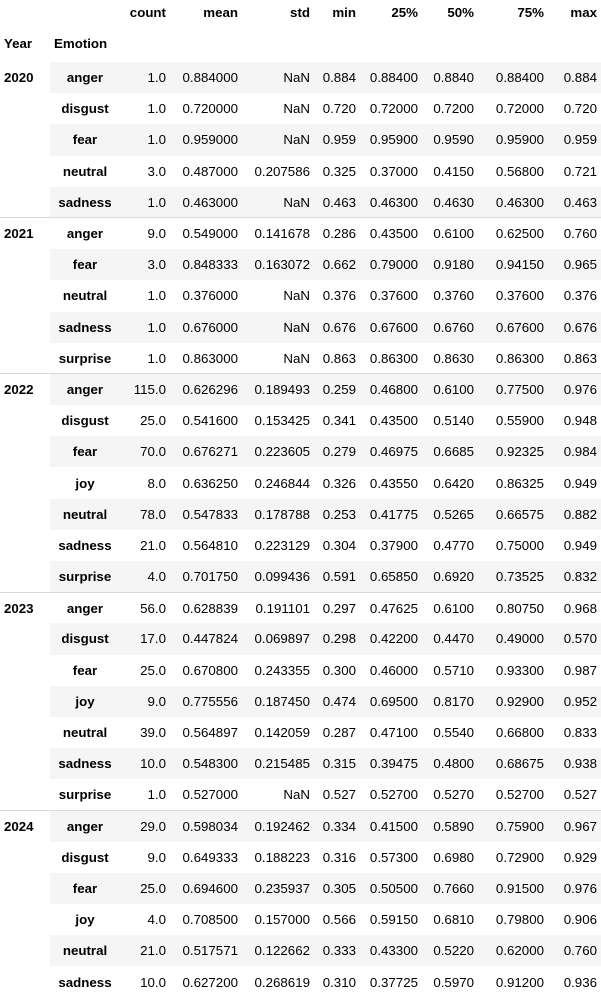 The width and height of the screenshot is (601, 998). Describe the element at coordinates (278, 452) in the screenshot. I see `value-cell: 0.223605` at that location.